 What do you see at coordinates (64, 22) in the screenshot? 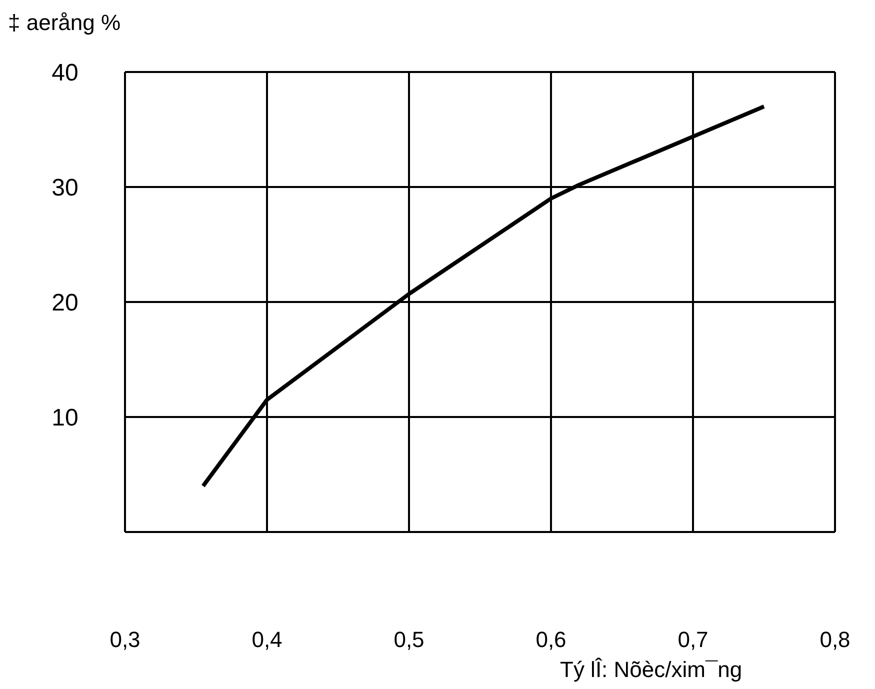
I see `y-axis-title: ‡ aerång %` at bounding box center [64, 22].